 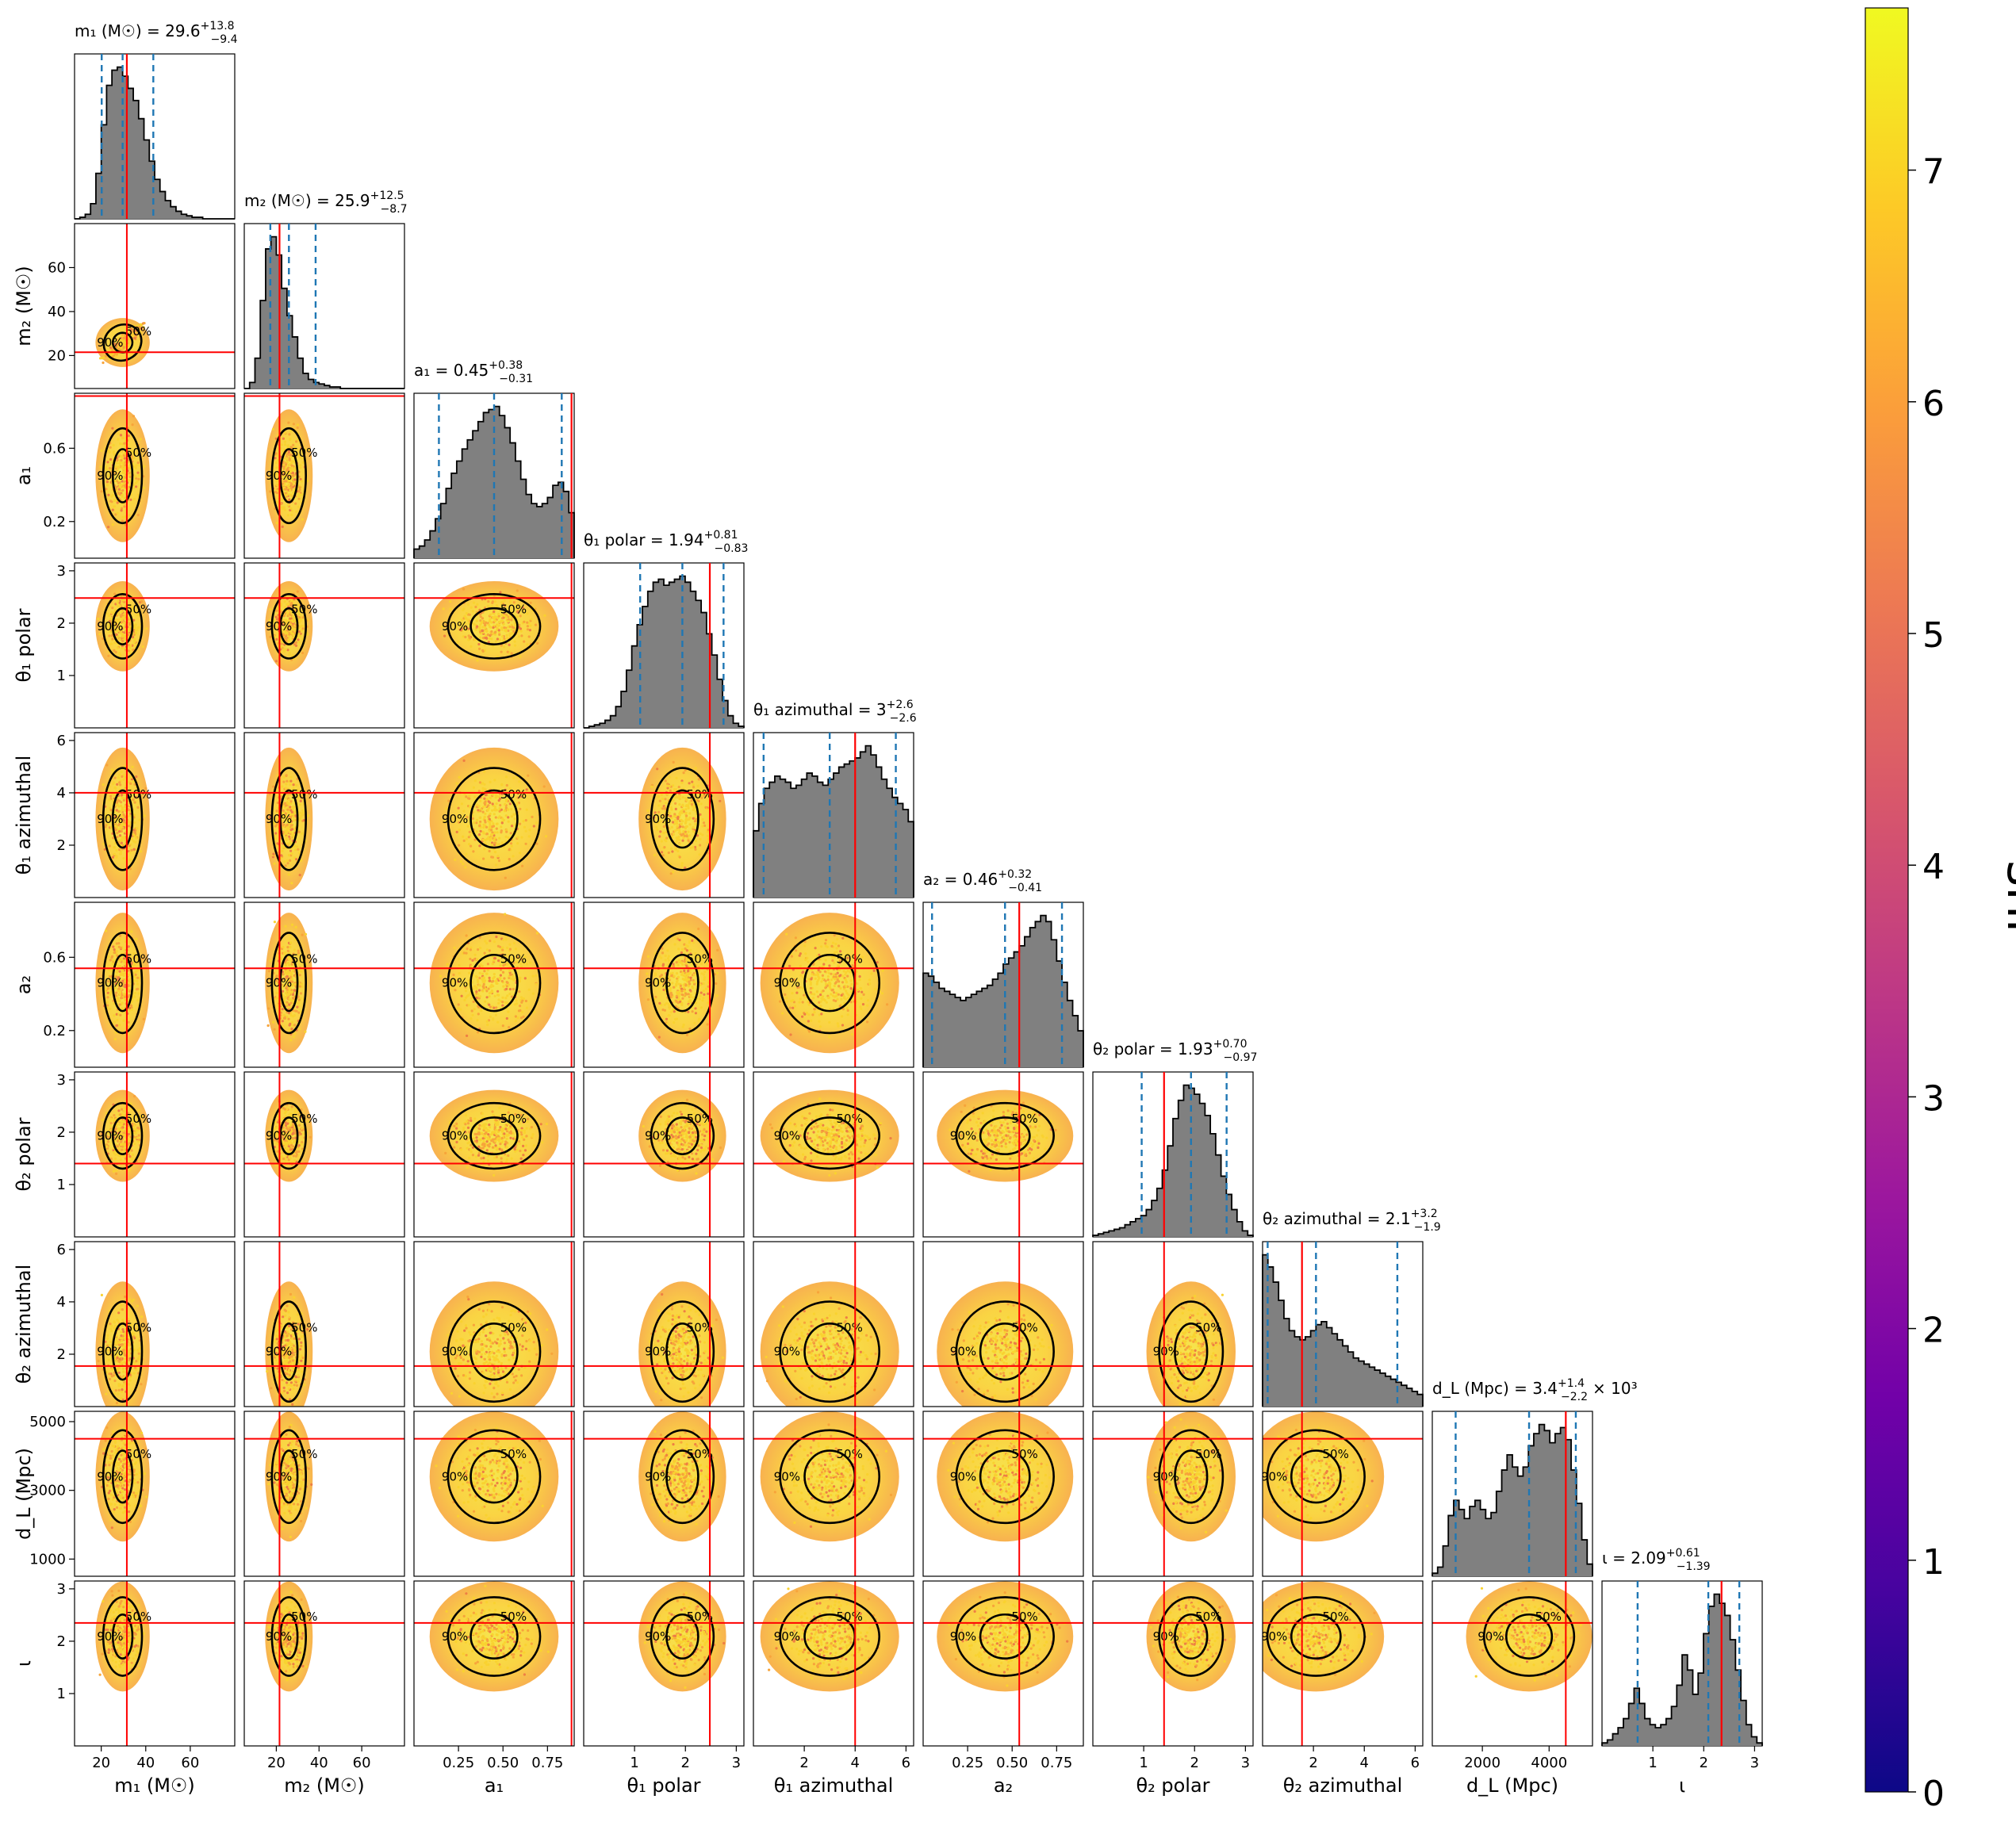 What do you see at coordinates (304, 453) in the screenshot?
I see `contour-label-50: 50%` at bounding box center [304, 453].